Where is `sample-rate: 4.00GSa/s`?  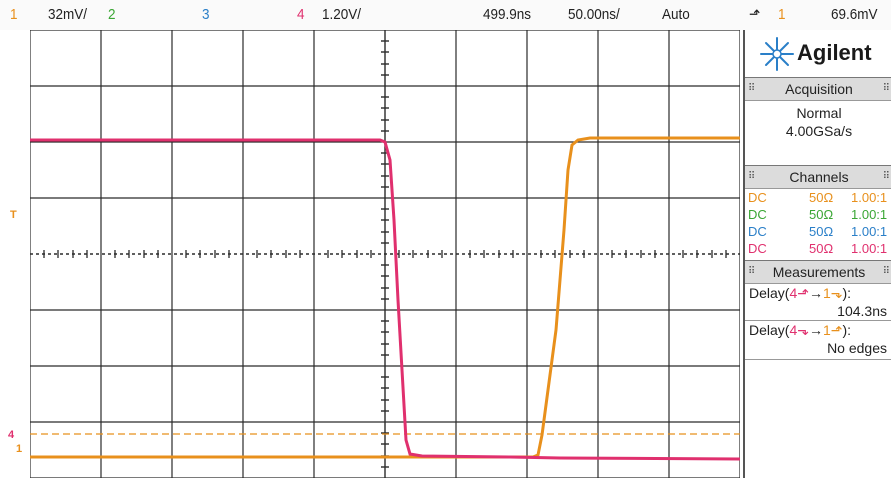
sample-rate: 4.00GSa/s is located at coordinates (819, 131).